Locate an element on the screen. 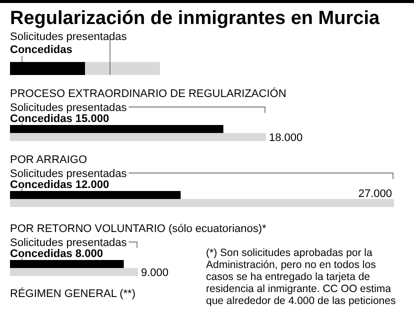 The image size is (414, 311). y-tick-label: POR RETORNO VOLUNTARIO (sólo ecuatorianos)* is located at coordinates (139, 229).